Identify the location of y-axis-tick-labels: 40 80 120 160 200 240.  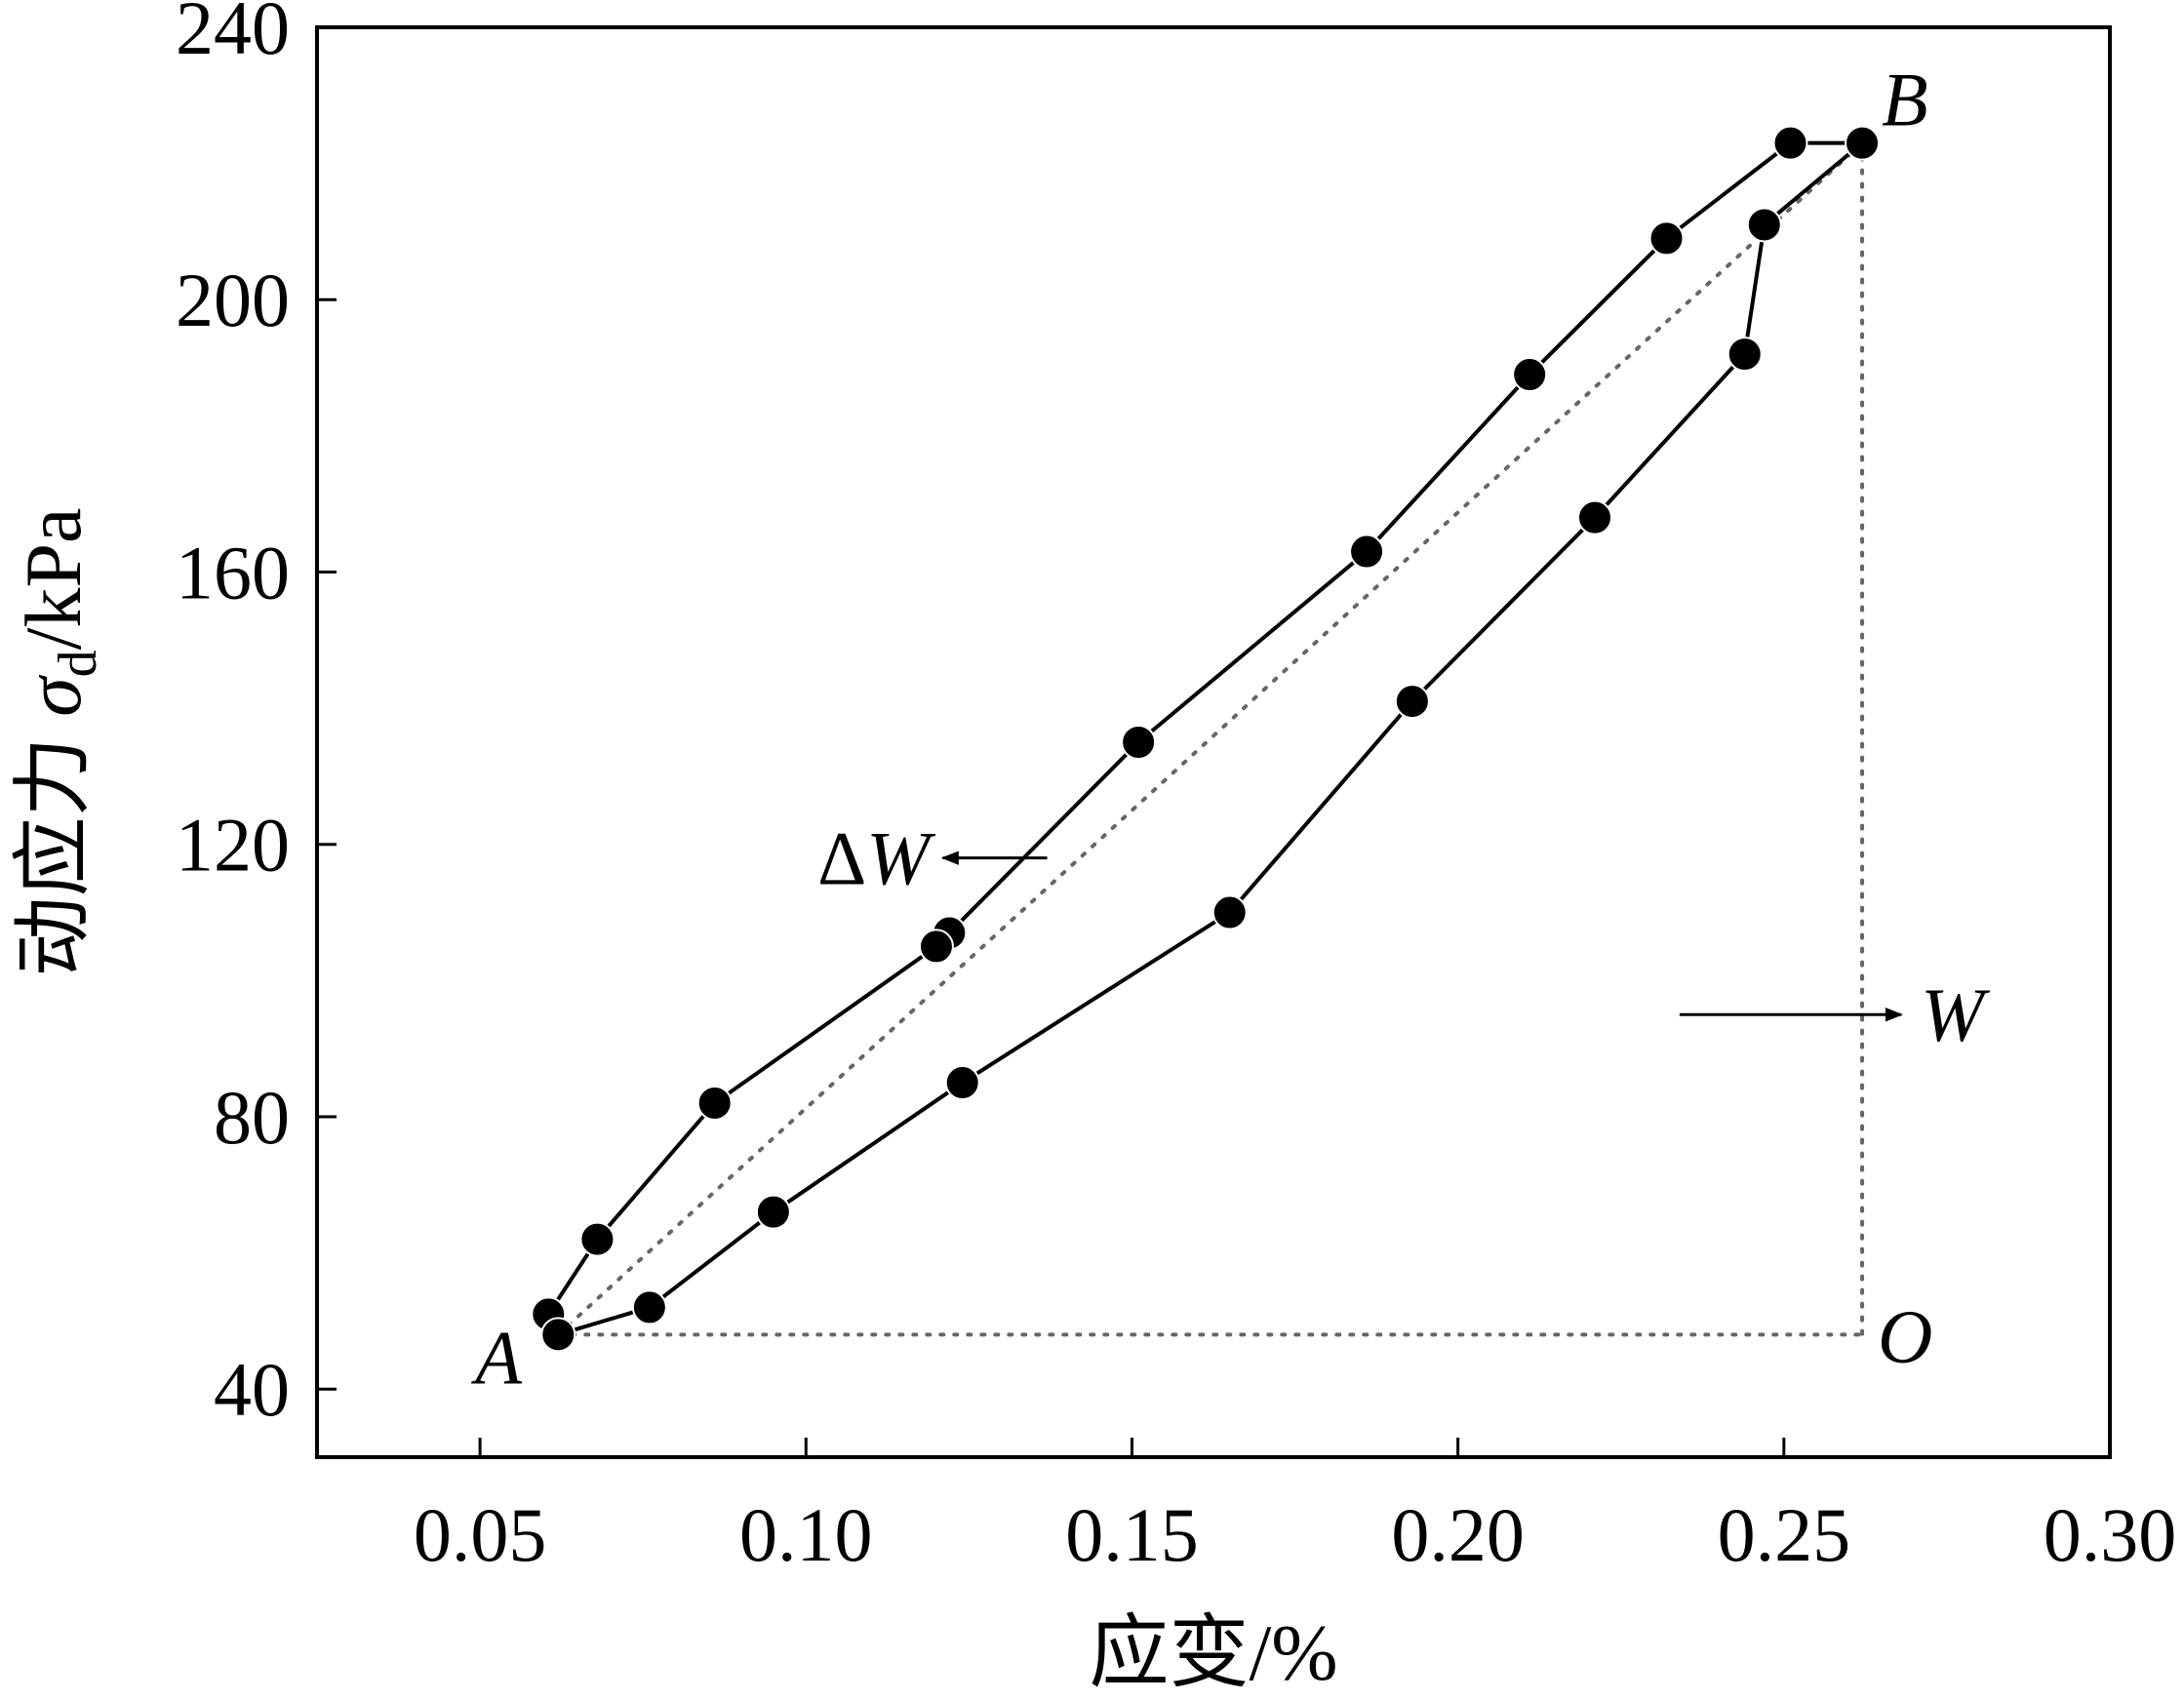
(233, 716).